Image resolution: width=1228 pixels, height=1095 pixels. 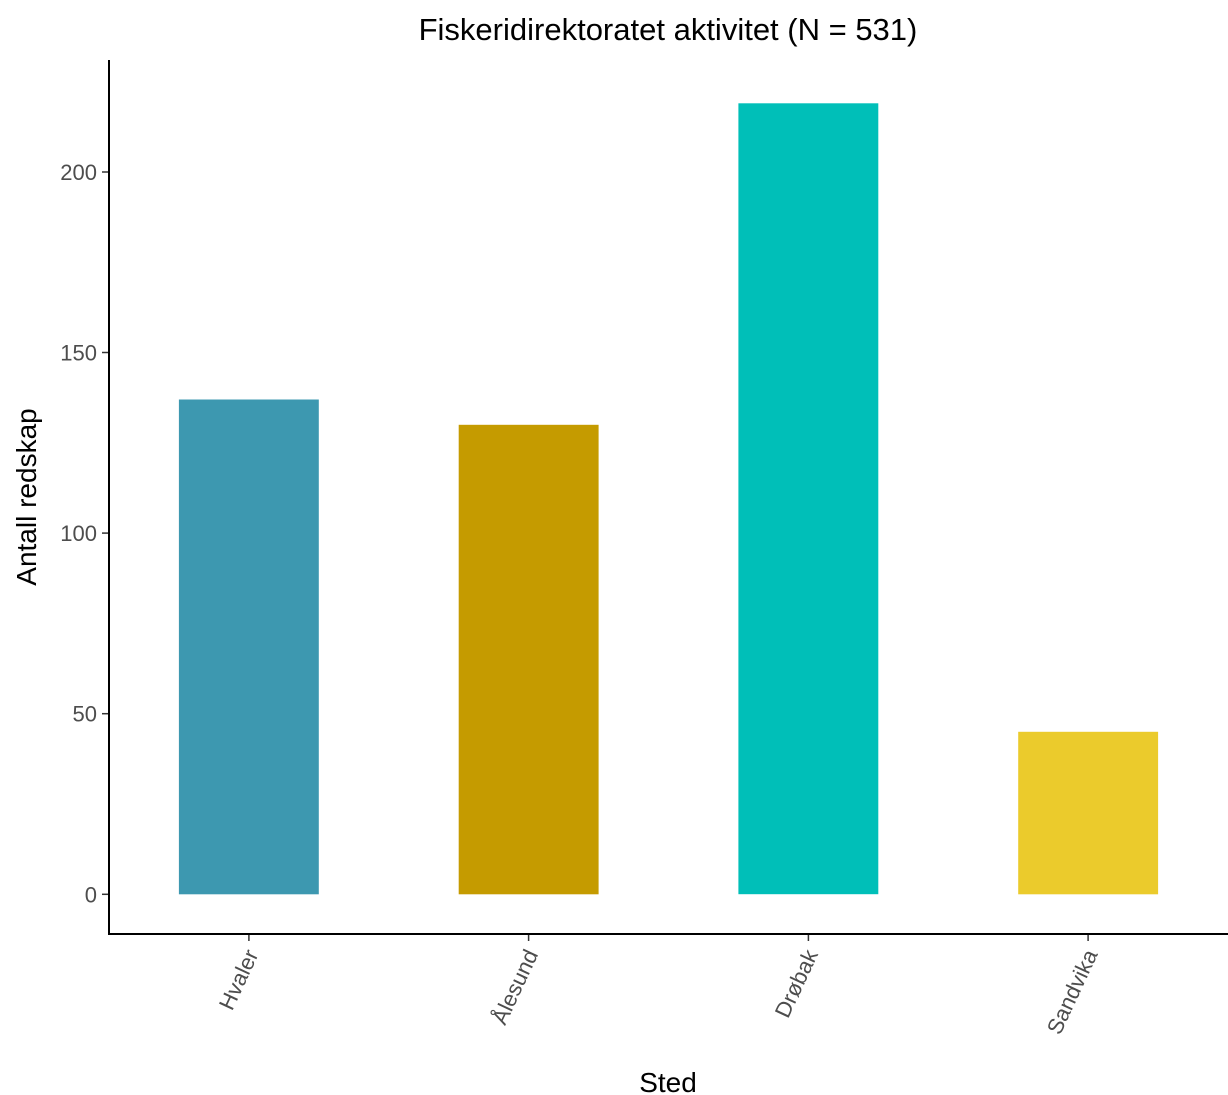 I want to click on y-axis-title: Antall redskap, so click(x=26, y=496).